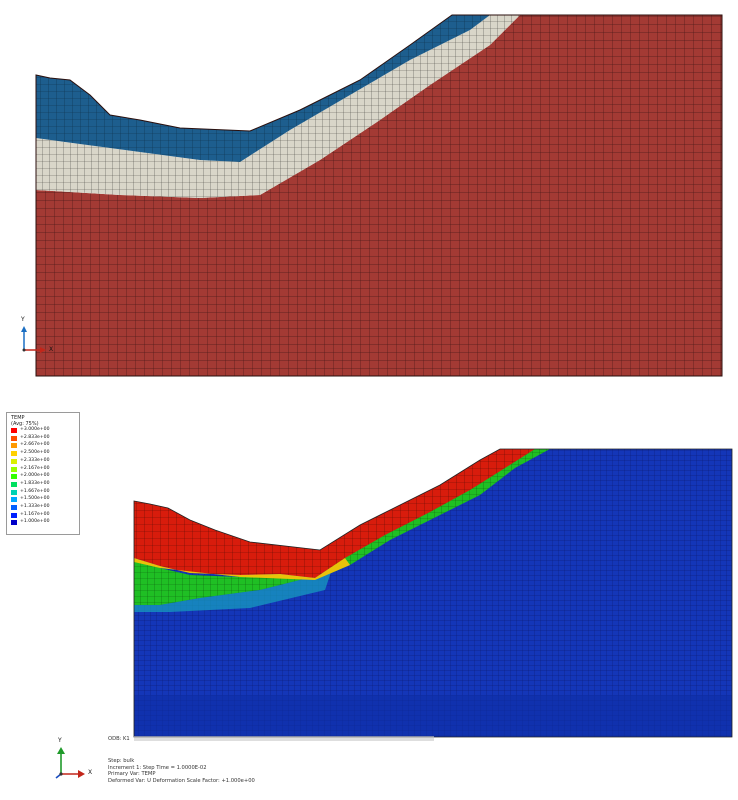 Image resolution: width=738 pixels, height=800 pixels. I want to click on odb-info: ODB: K1, so click(271, 739).